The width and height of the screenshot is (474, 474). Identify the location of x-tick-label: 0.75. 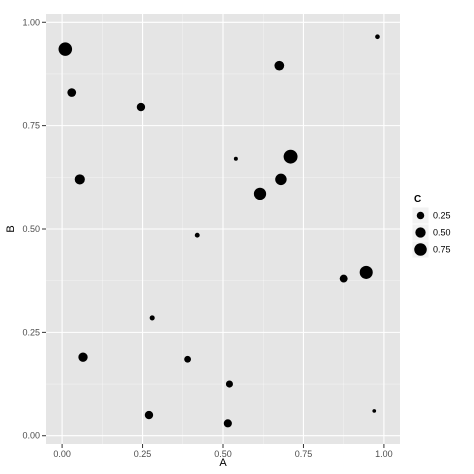
(304, 454).